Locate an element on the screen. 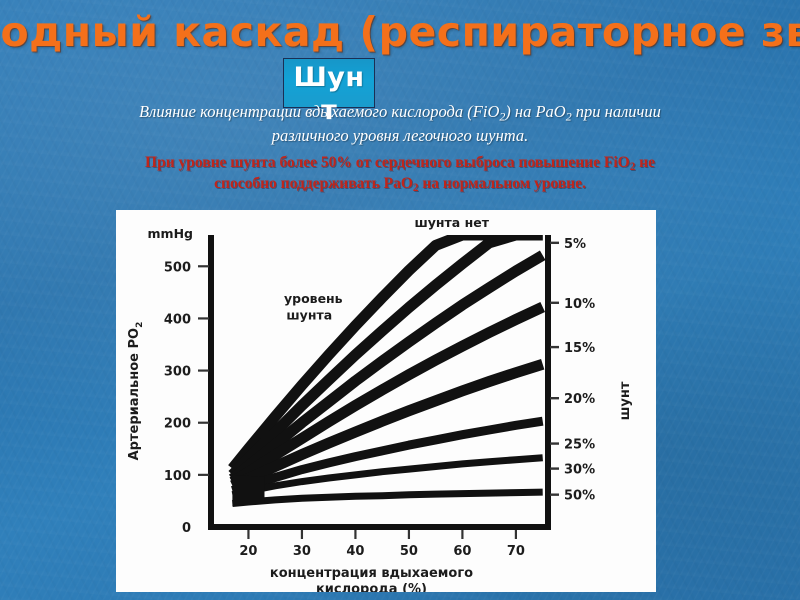 The width and height of the screenshot is (800, 600). curve-15pct is located at coordinates (387, 394).